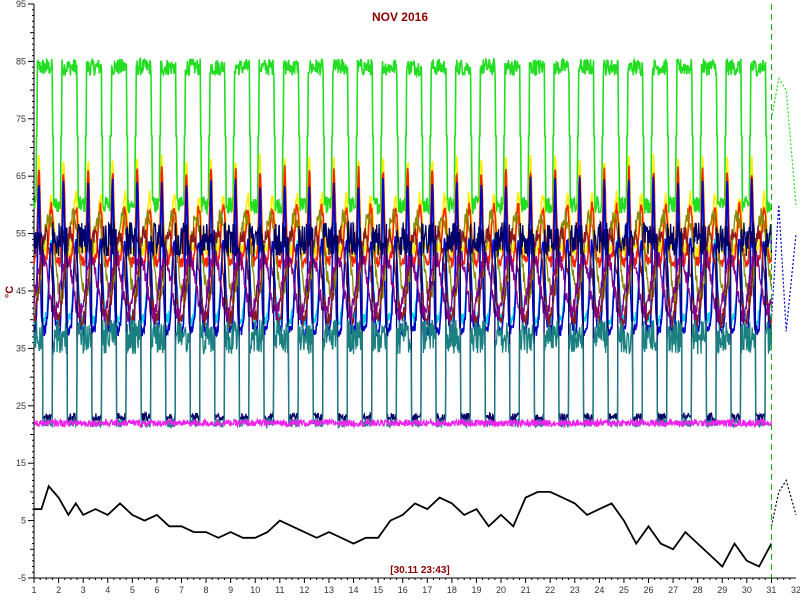  What do you see at coordinates (156, 590) in the screenshot?
I see `x-tick-label: 6` at bounding box center [156, 590].